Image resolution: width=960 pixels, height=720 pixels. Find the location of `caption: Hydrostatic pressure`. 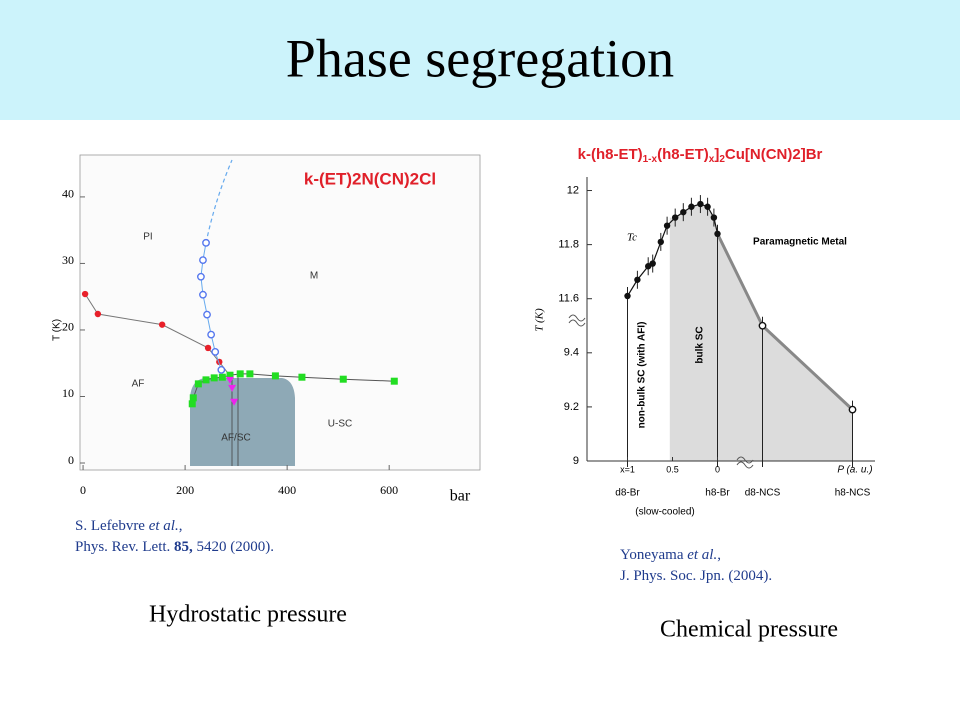

caption: Hydrostatic pressure is located at coordinates (248, 615).